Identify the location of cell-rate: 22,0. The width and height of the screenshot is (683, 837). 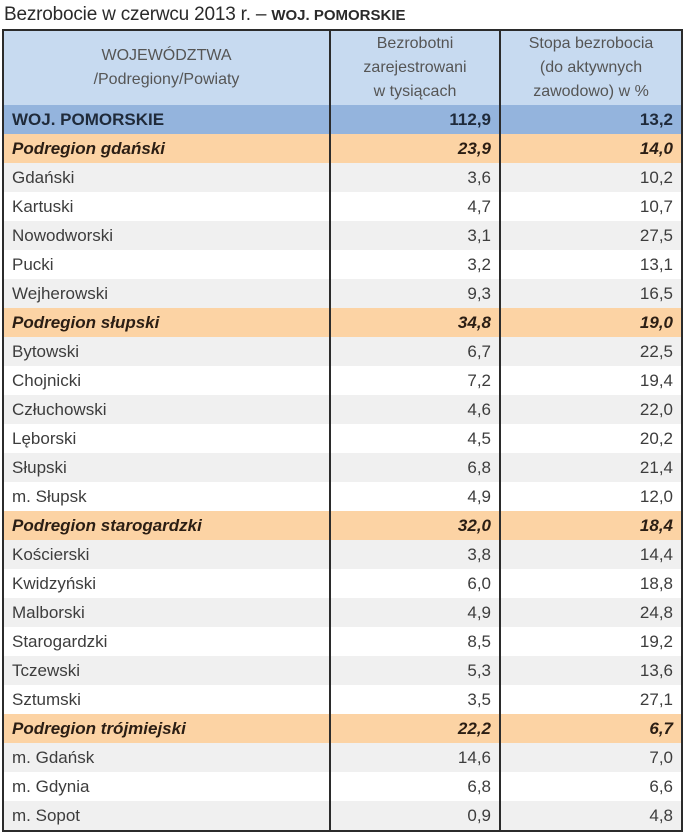
(591, 409).